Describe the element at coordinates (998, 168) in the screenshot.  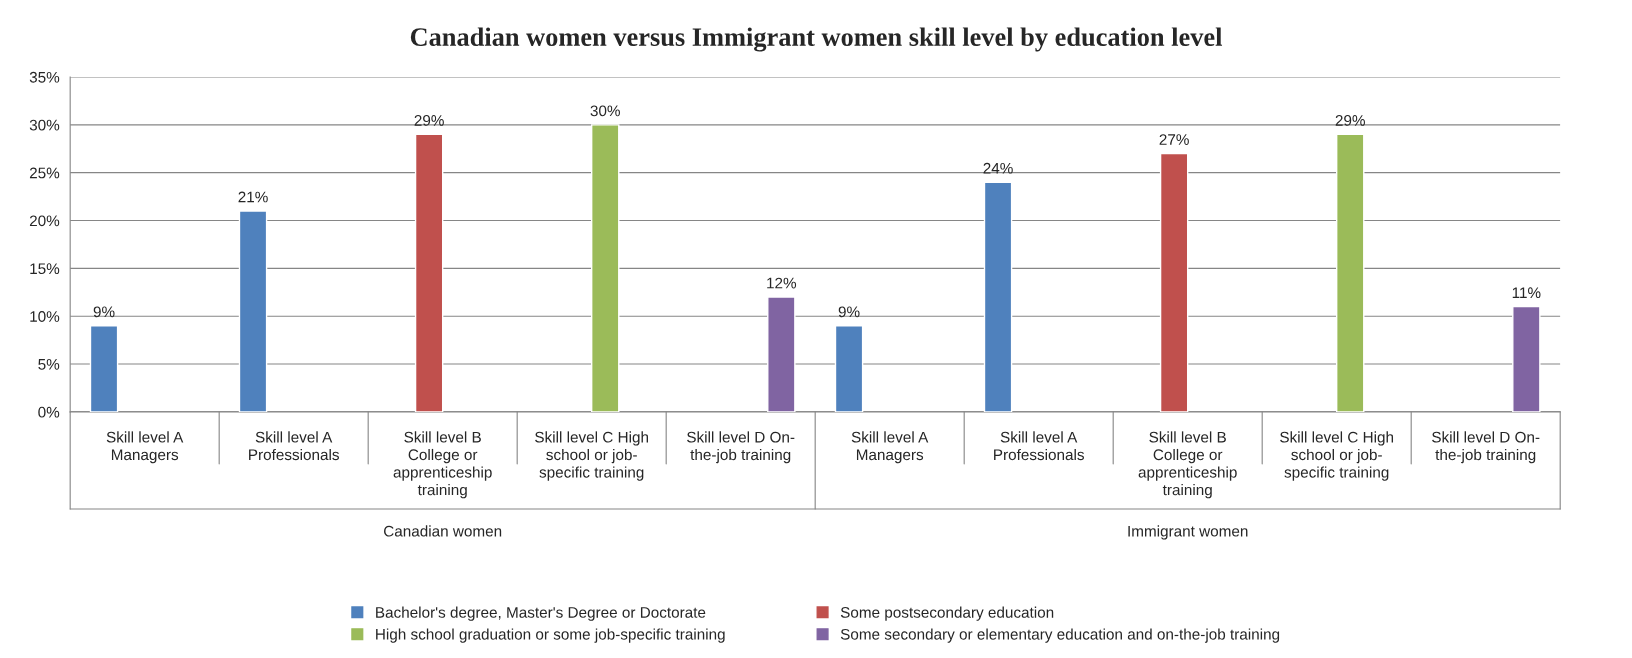
I see `data-label: 24%` at that location.